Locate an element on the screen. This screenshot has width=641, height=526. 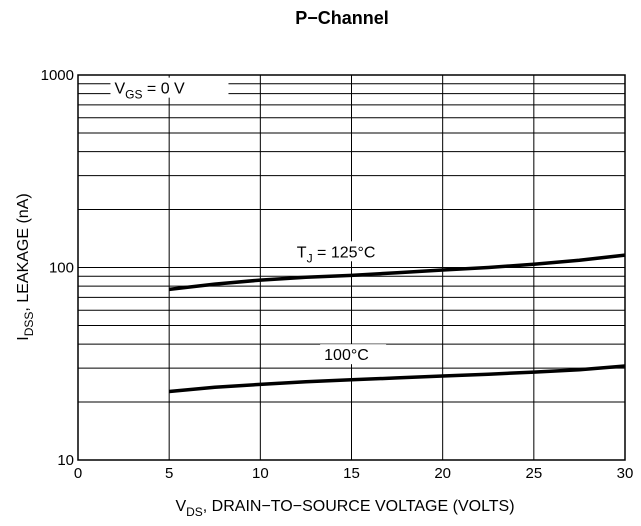
x-tick-label: 0 is located at coordinates (78, 473).